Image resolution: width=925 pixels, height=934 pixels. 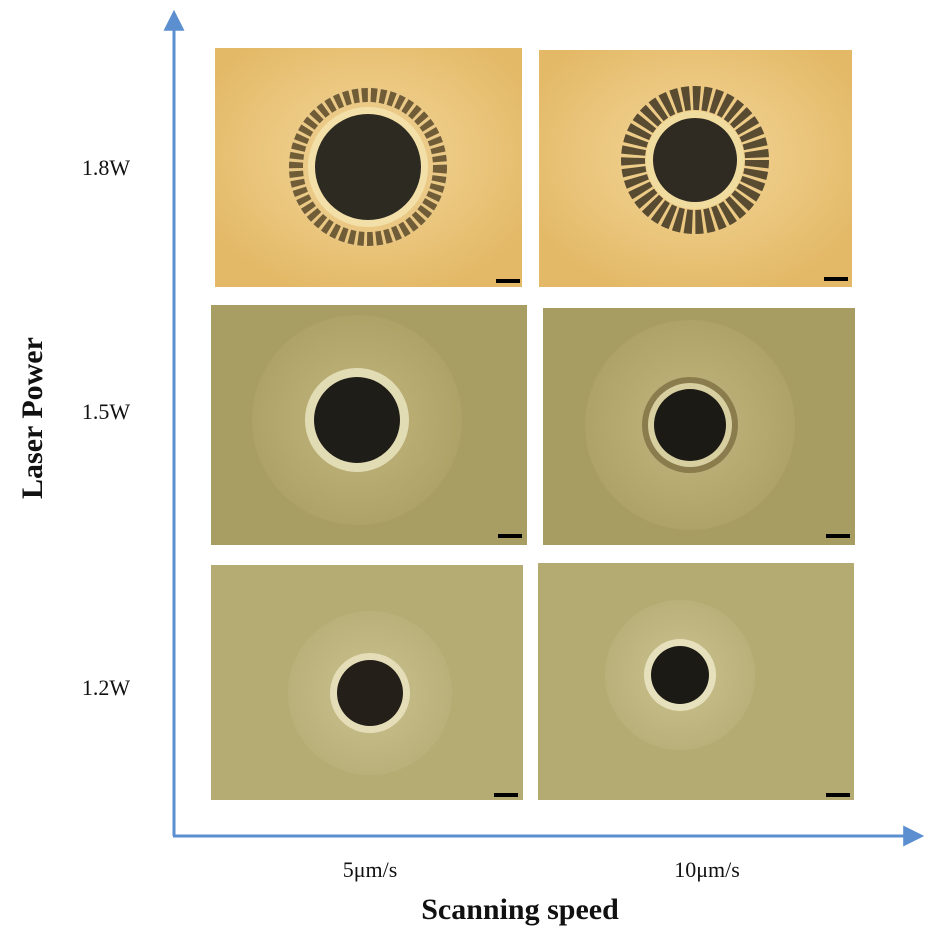 What do you see at coordinates (106, 411) in the screenshot?
I see `row-label: 1.5W` at bounding box center [106, 411].